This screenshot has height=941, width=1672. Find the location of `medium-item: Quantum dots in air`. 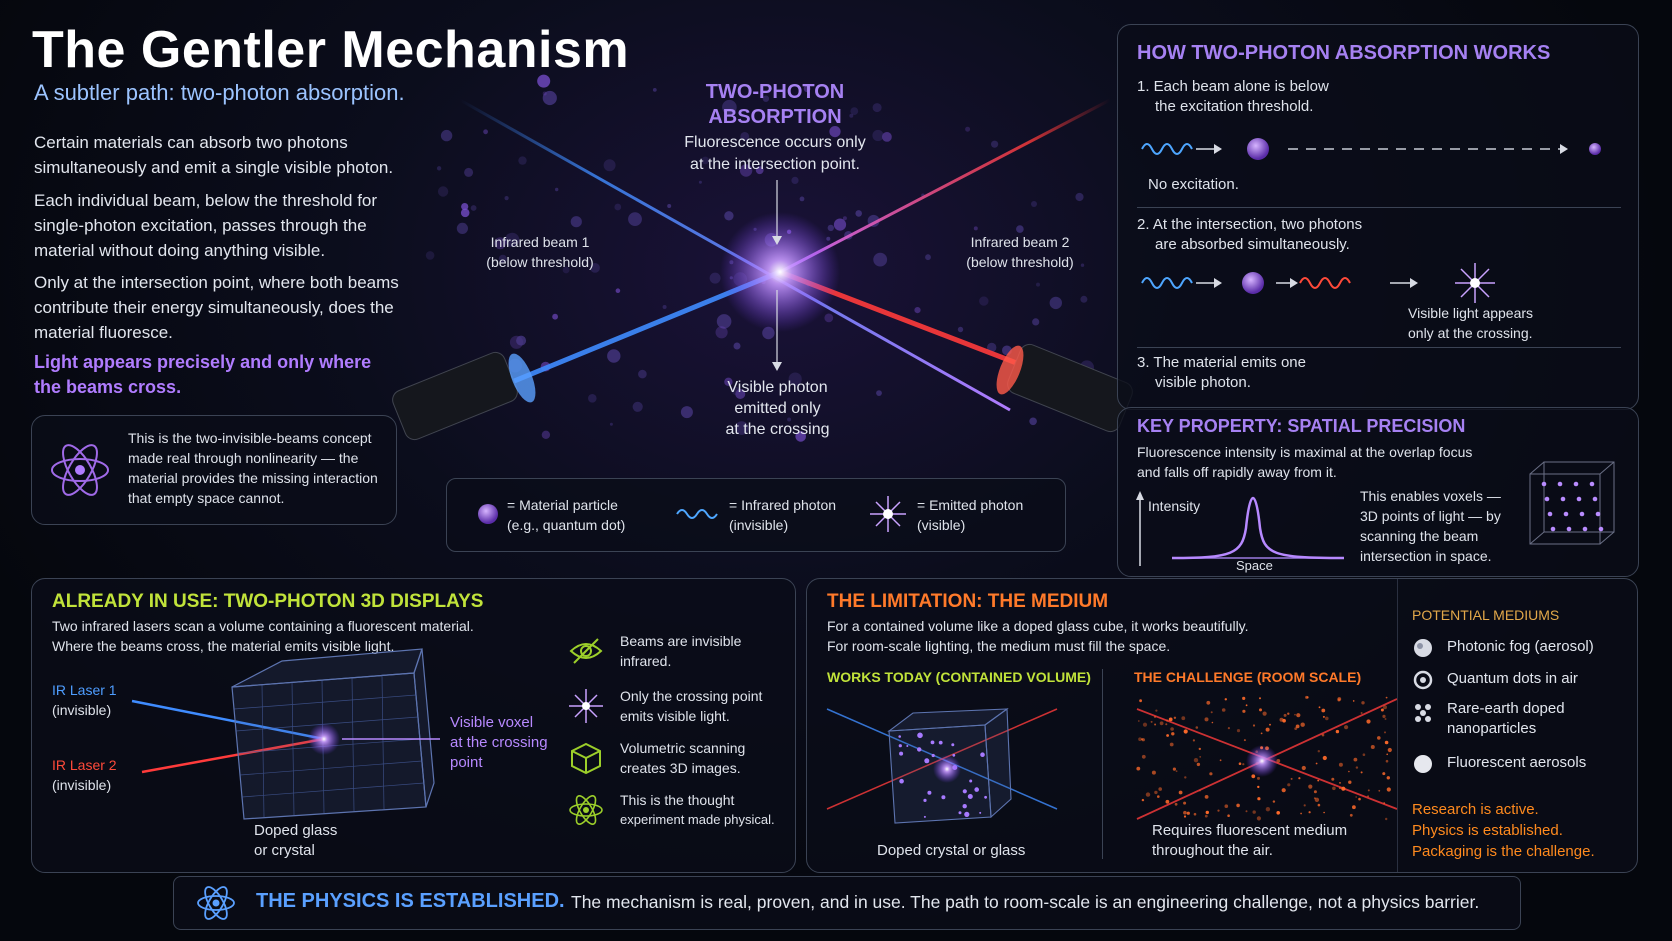

medium-item: Quantum dots in air is located at coordinates (1519, 683).